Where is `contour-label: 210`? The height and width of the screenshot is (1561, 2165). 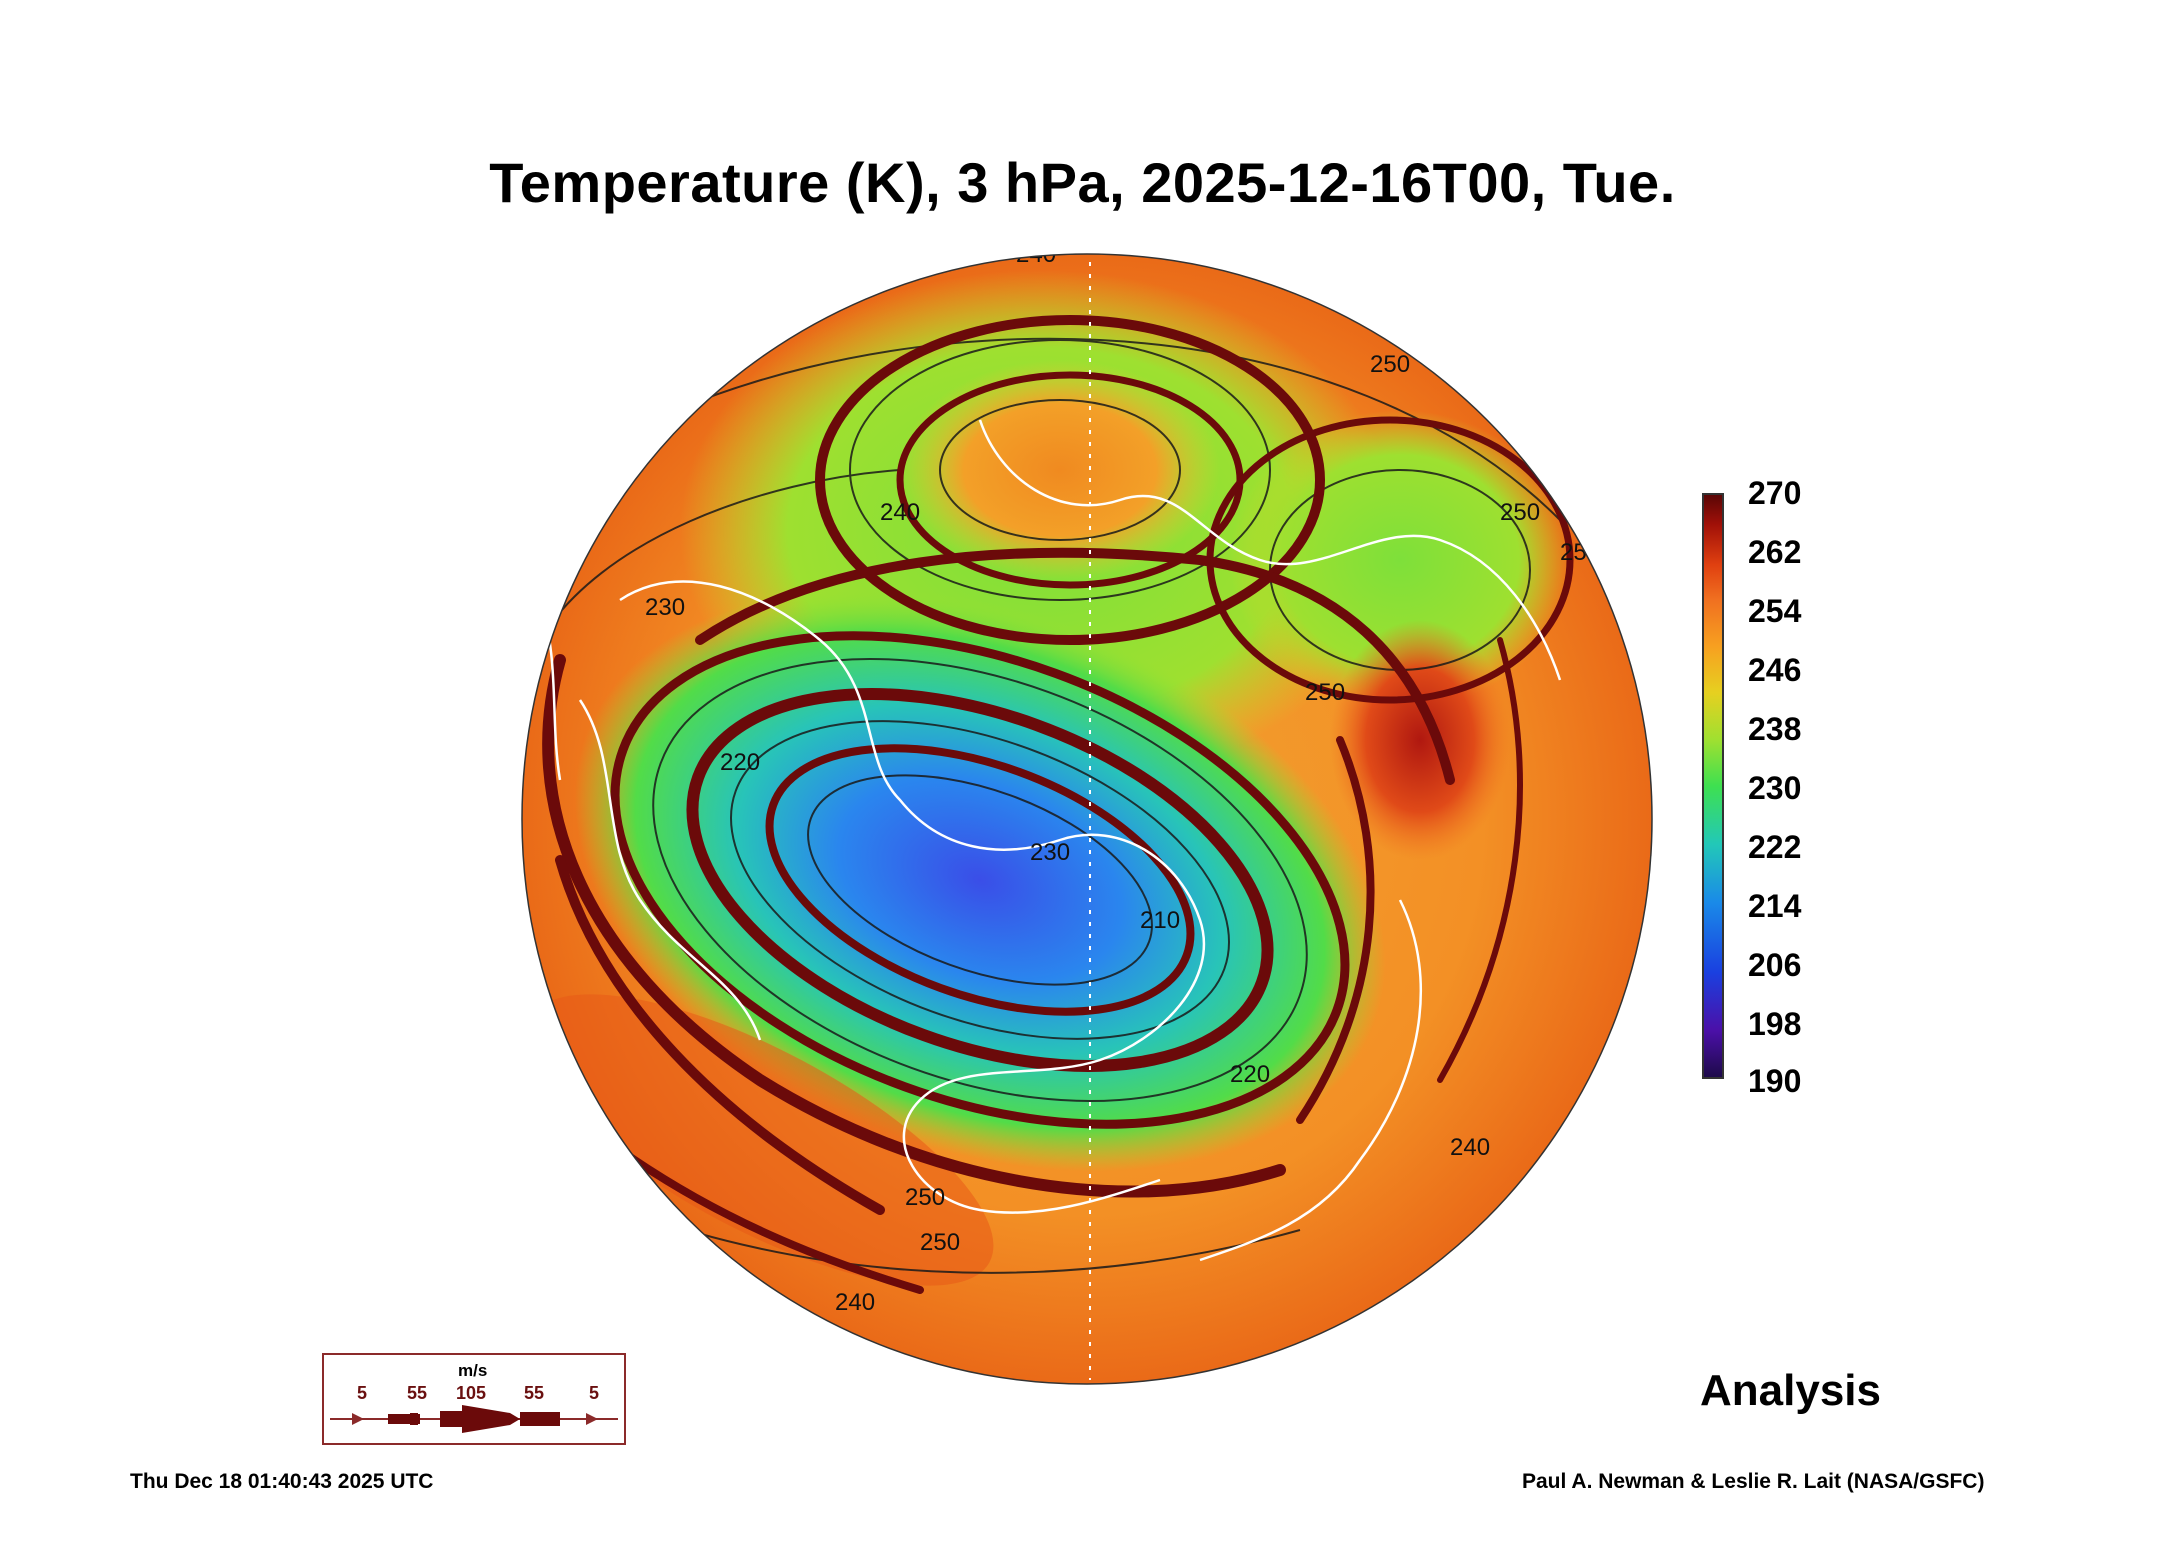
contour-label: 210 is located at coordinates (1160, 920).